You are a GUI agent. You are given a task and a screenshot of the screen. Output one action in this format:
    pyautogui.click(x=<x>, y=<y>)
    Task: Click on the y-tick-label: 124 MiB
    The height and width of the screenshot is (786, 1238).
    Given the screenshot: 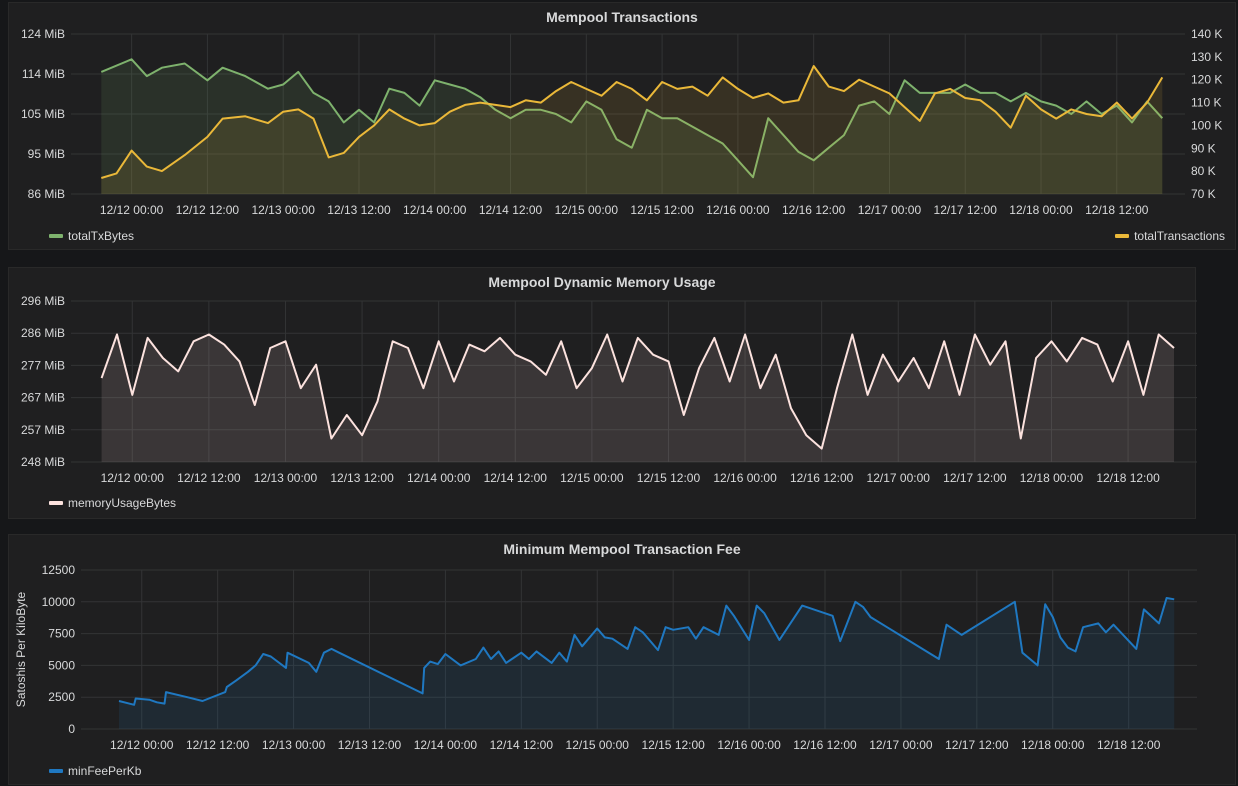 What is the action you would take?
    pyautogui.click(x=43, y=34)
    